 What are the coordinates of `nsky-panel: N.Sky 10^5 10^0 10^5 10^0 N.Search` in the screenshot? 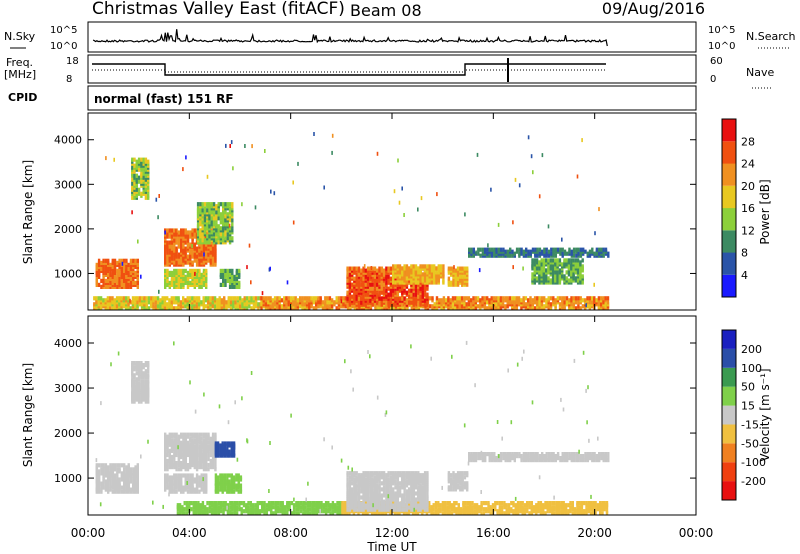 It's located at (400, 37).